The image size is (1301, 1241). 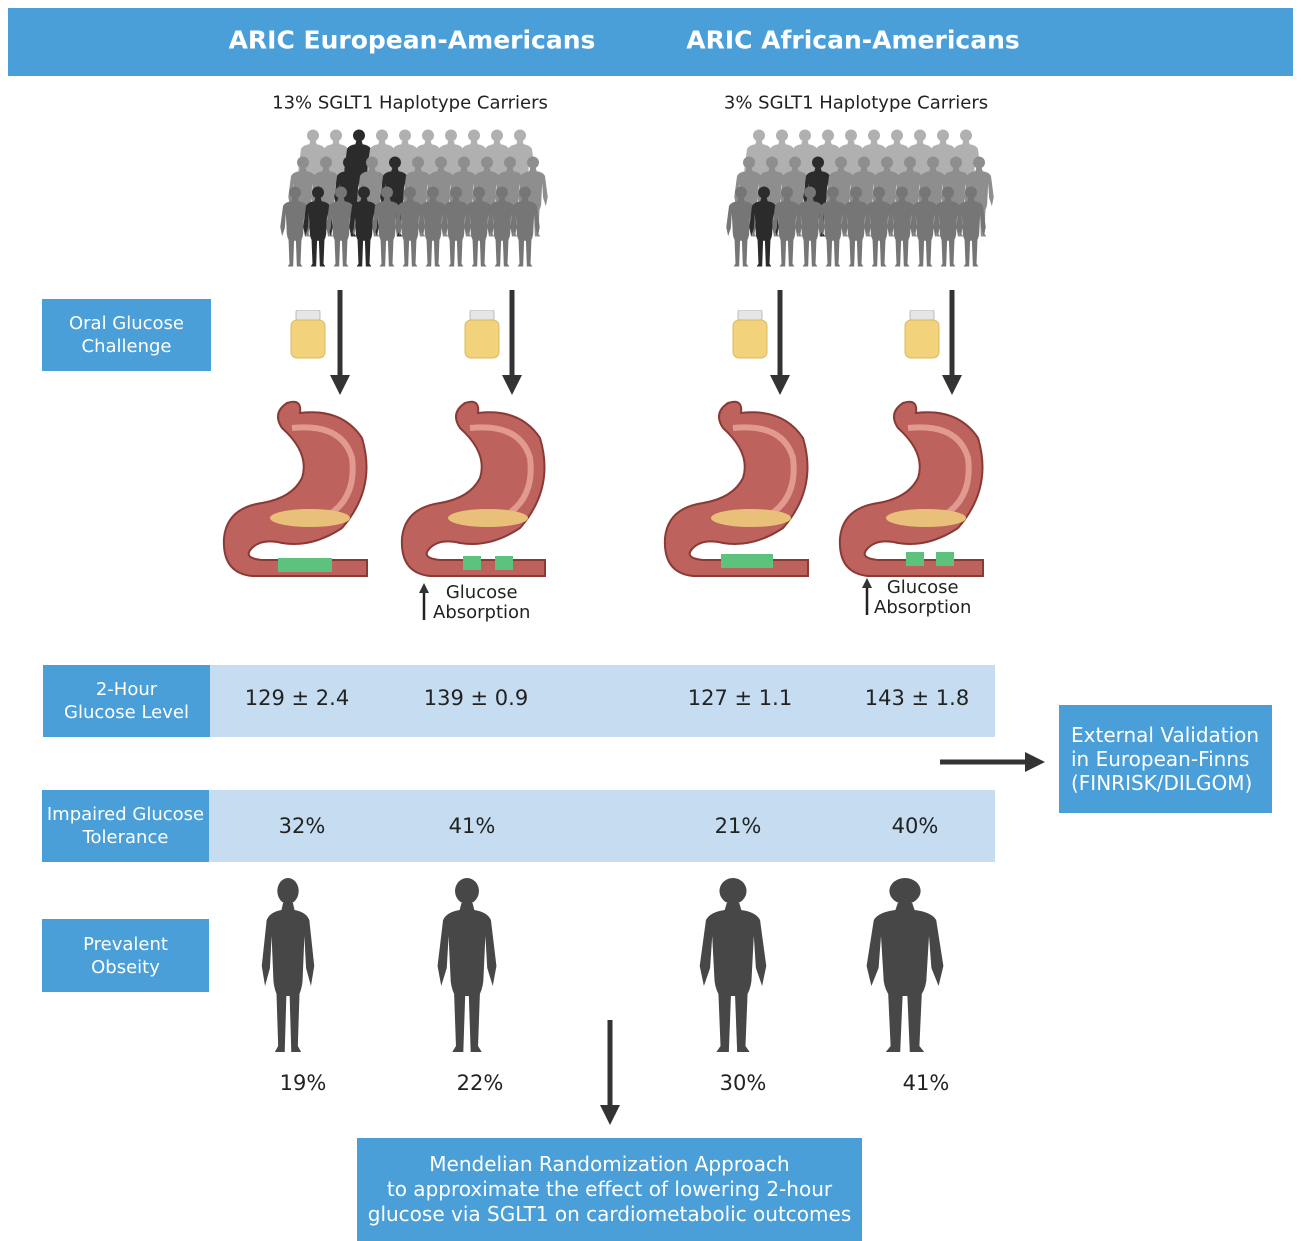 I want to click on label-line: Prevalent, so click(x=125, y=944).